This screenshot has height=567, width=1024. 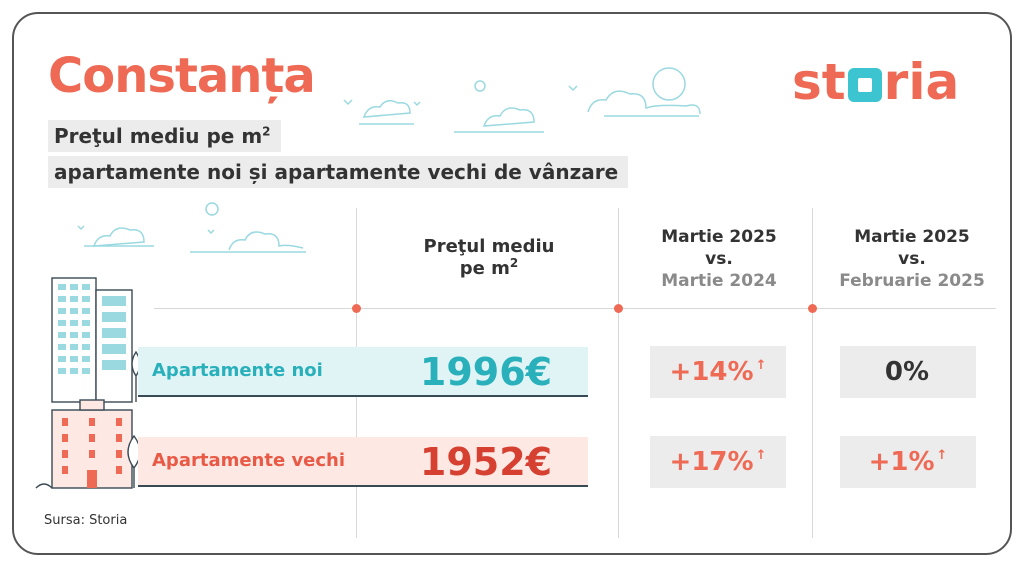 I want to click on old-building-icon, so click(x=88, y=444).